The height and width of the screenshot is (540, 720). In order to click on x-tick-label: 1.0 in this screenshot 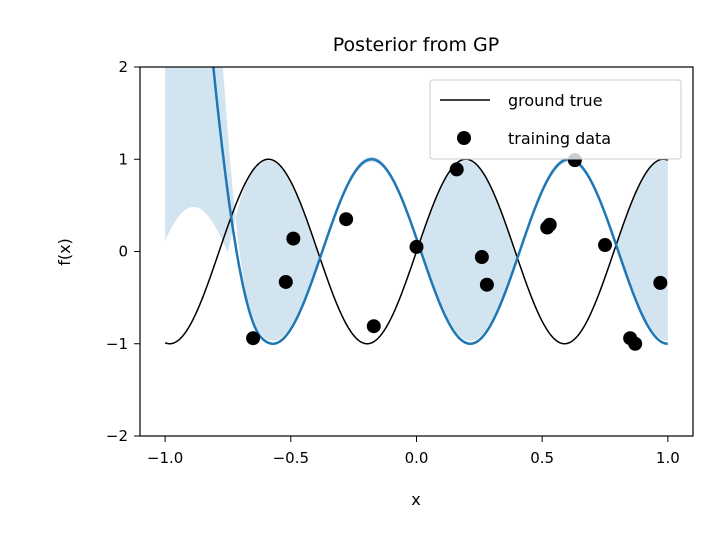, I will do `click(668, 458)`.